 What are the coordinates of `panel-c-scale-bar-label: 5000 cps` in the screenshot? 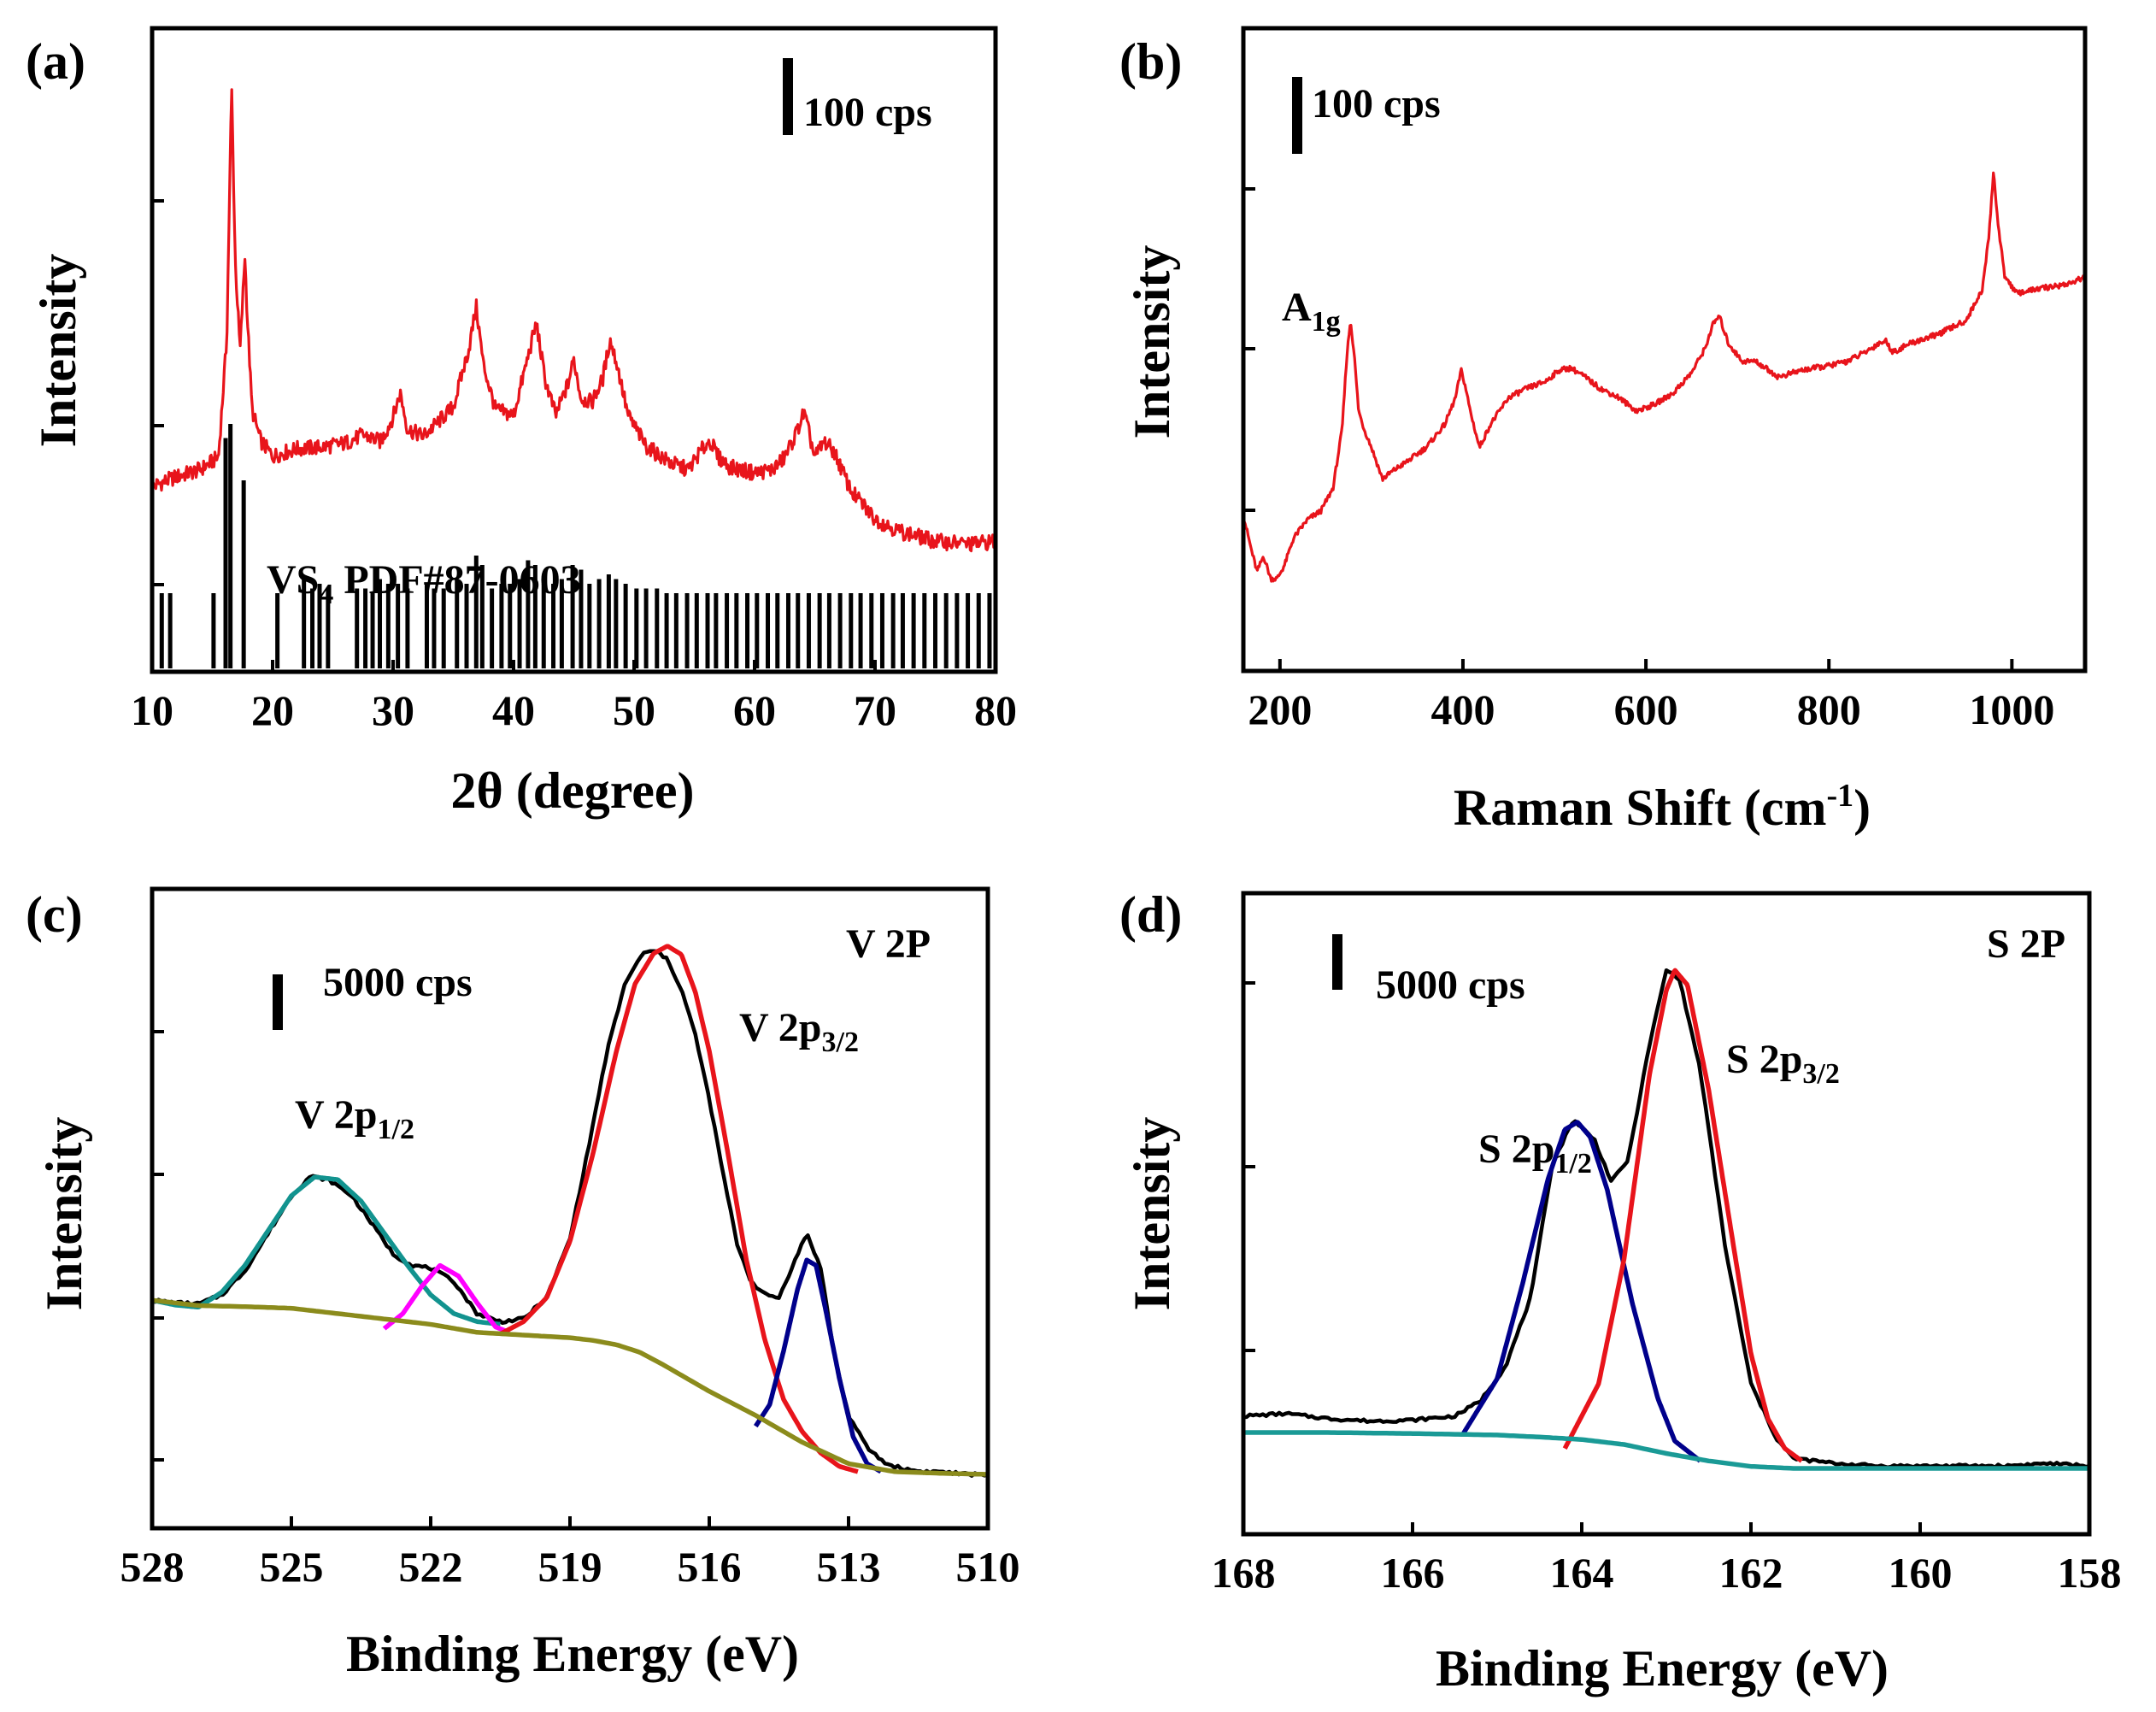 It's located at (398, 983).